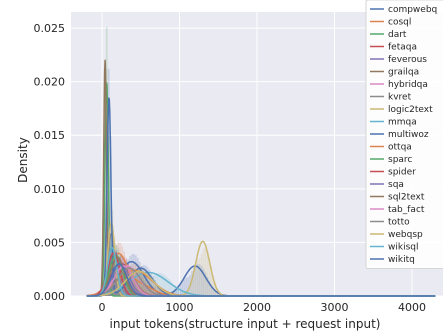 This screenshot has width=443, height=336. I want to click on y-axis-label: Density, so click(23, 160).